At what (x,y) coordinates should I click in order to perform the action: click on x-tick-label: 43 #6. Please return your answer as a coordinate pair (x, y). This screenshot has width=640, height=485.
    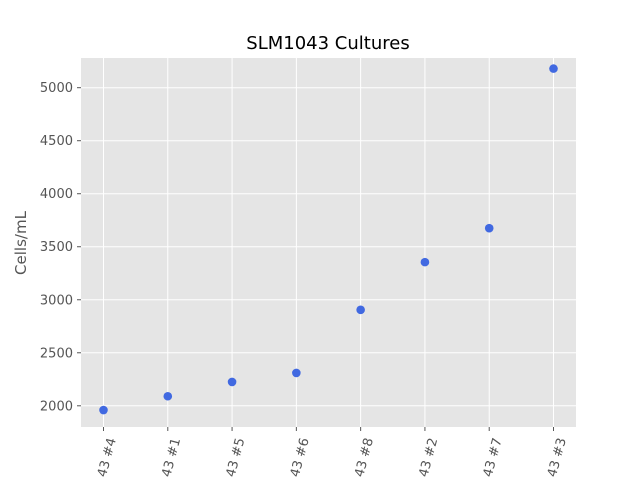
    Looking at the image, I should click on (300, 457).